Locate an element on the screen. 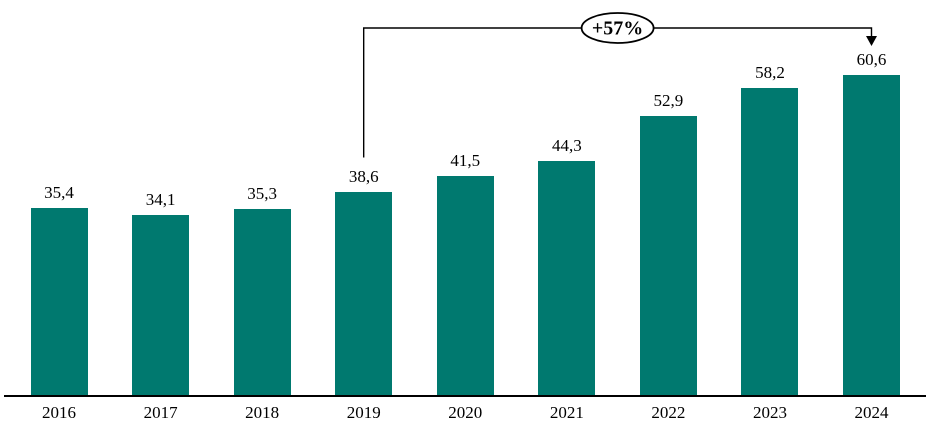  bar-2016 is located at coordinates (59, 302).